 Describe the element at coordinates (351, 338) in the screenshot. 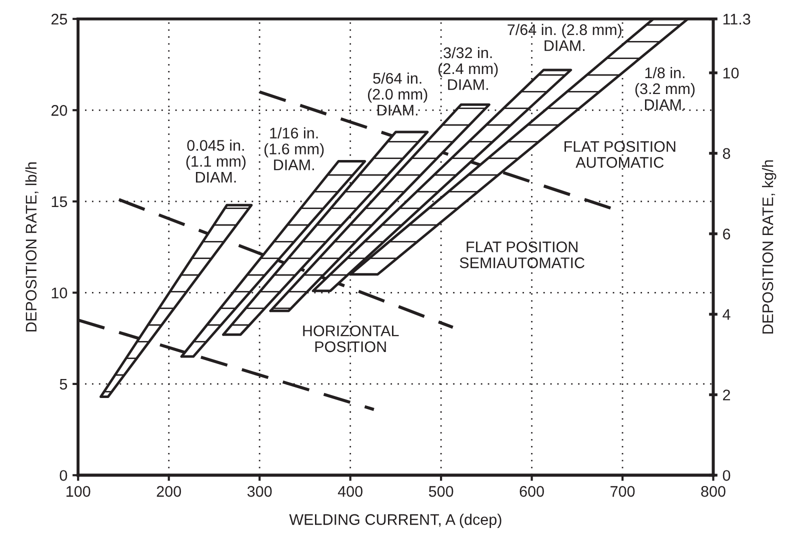

I see `annotation: HORIZONTAL POSITION` at that location.